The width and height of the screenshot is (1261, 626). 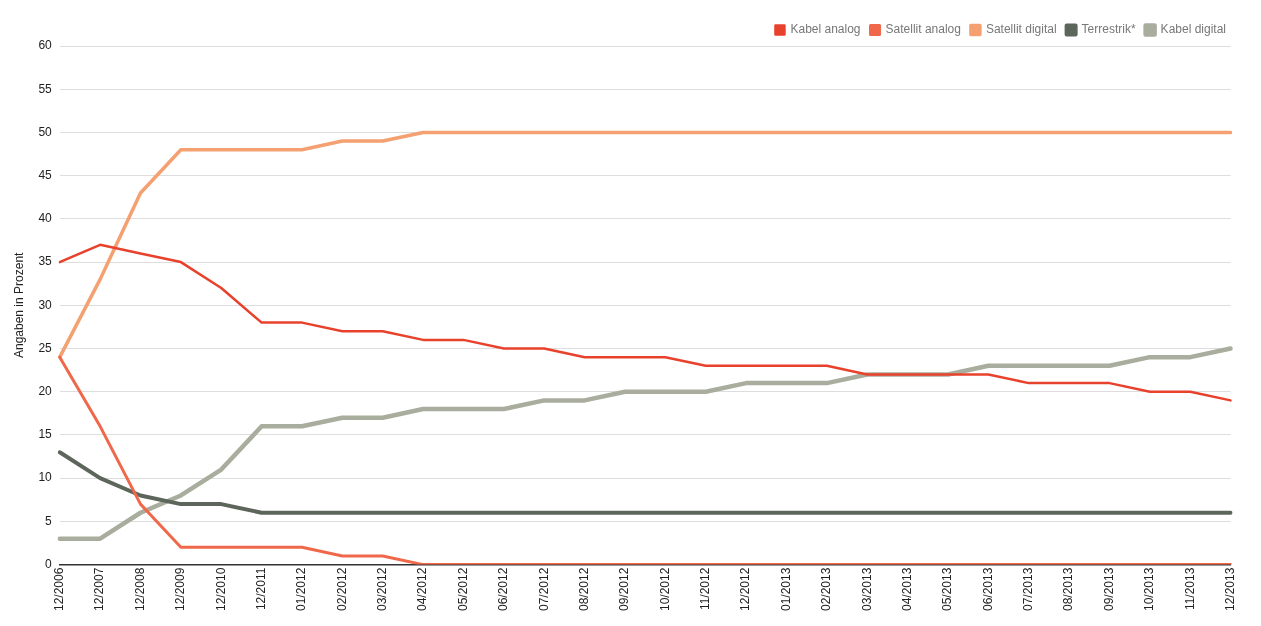 I want to click on x-tick-label: 09/2012, so click(x=624, y=589).